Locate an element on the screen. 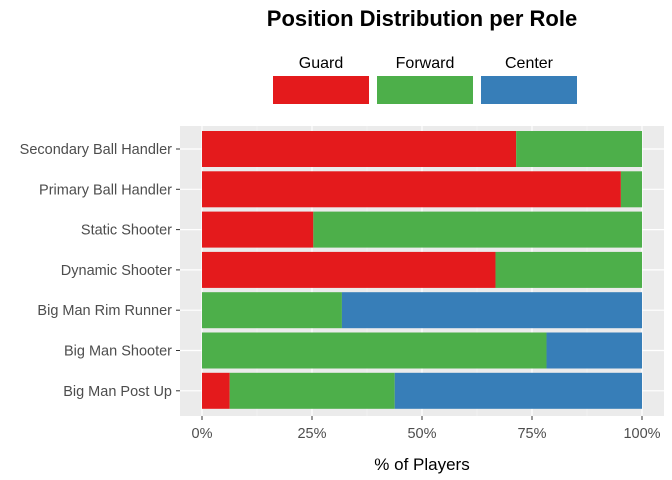 The width and height of the screenshot is (672, 480). bar-big-man-rim-runner-center is located at coordinates (491, 310).